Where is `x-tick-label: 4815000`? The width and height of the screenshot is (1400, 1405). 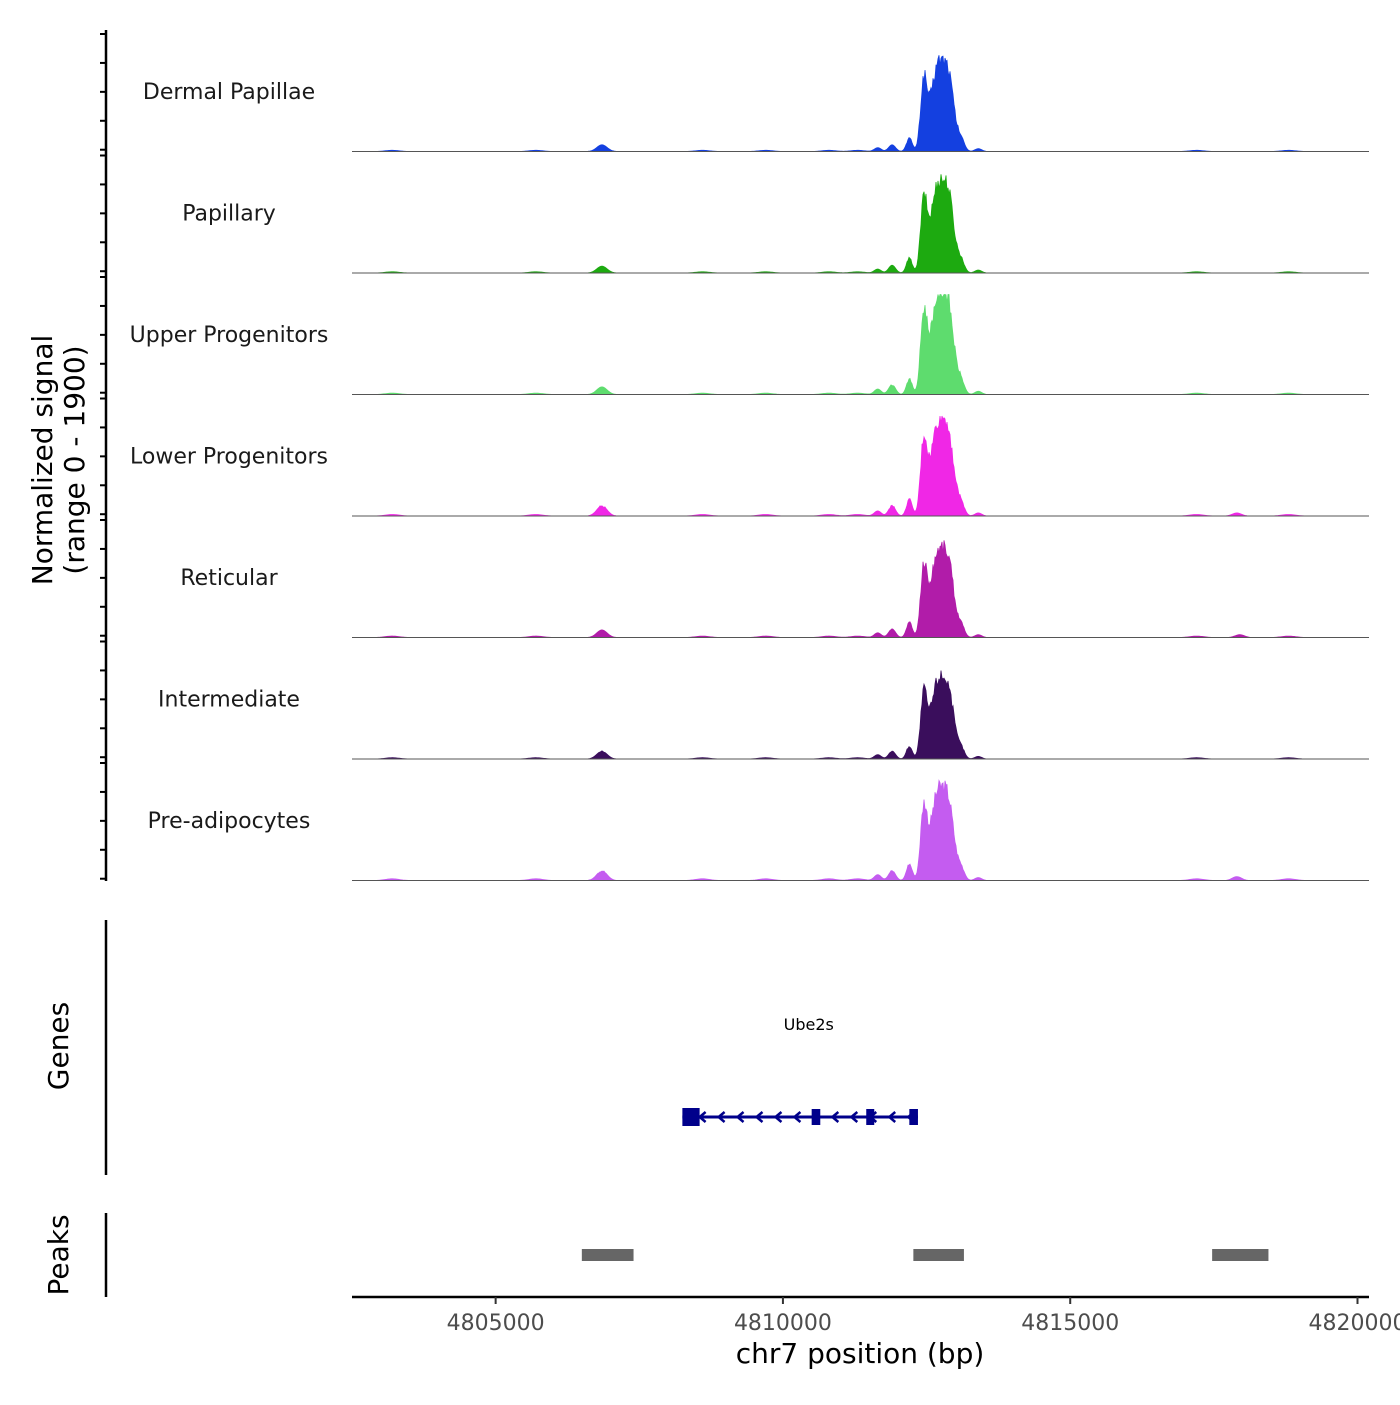 x-tick-label: 4815000 is located at coordinates (1070, 1323).